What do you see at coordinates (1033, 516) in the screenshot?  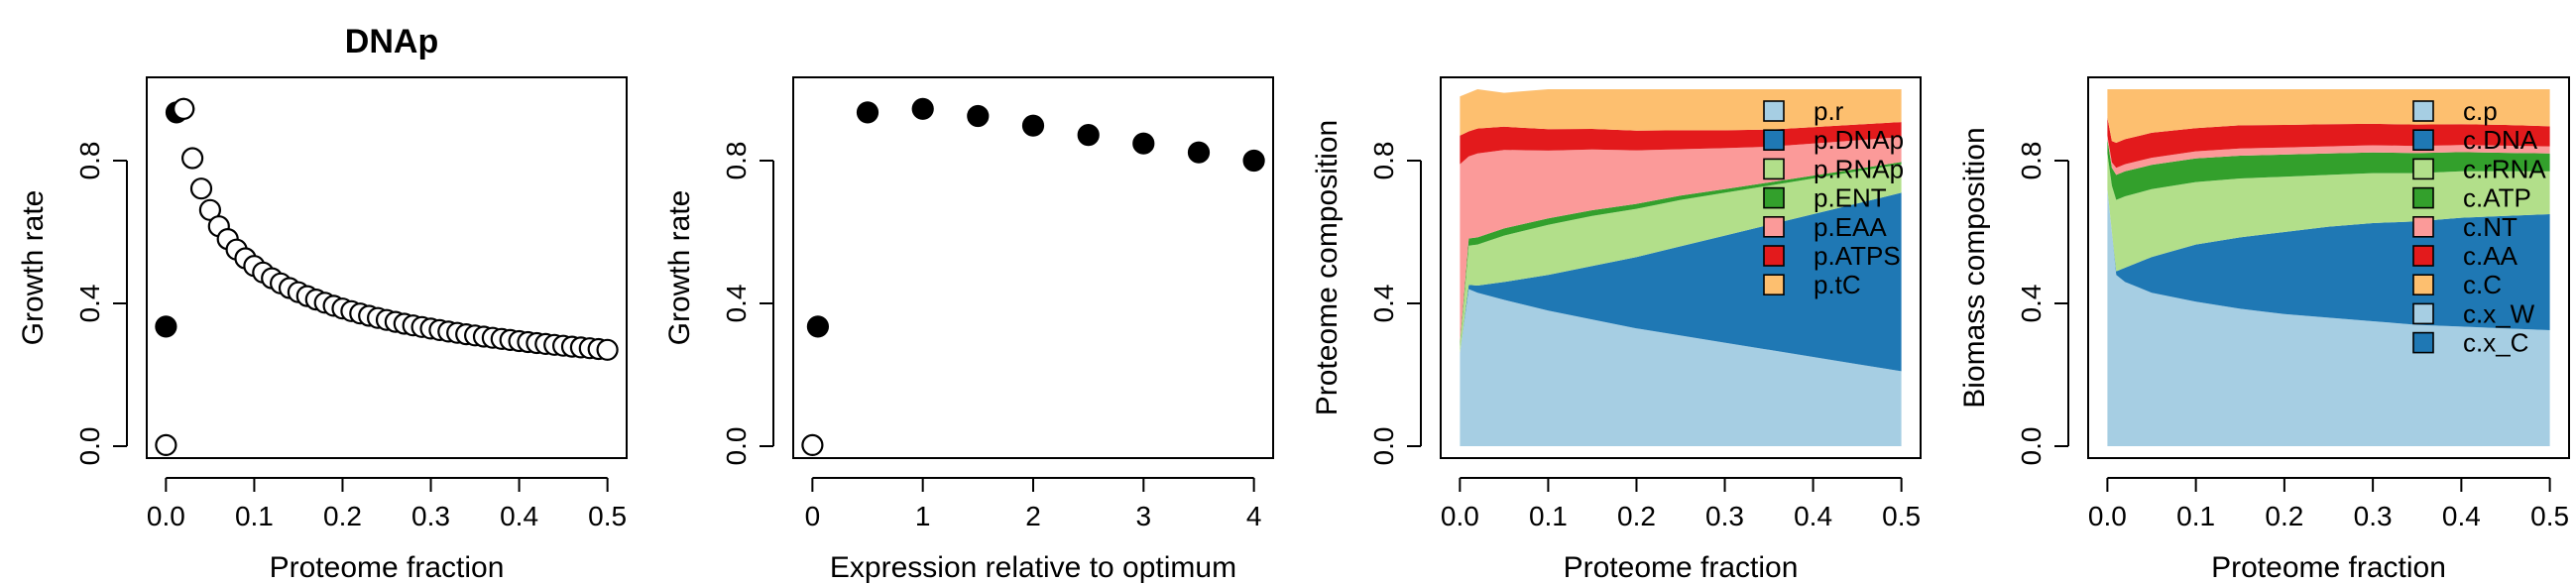 I see `x-tick-label: 2` at bounding box center [1033, 516].